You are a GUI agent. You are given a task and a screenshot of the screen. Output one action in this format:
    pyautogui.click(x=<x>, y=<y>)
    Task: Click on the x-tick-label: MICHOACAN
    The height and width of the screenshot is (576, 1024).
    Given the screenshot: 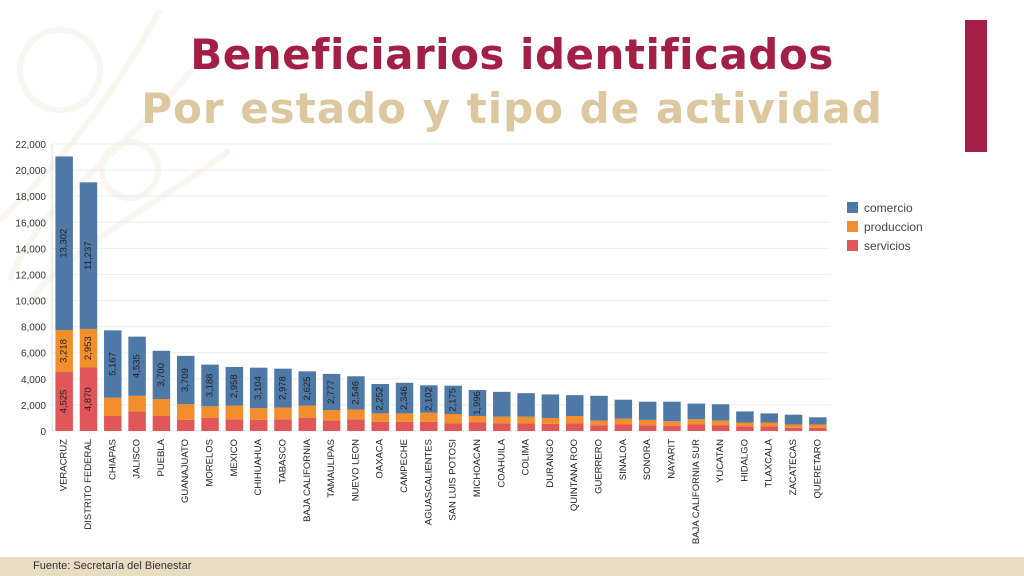 What is the action you would take?
    pyautogui.click(x=477, y=468)
    